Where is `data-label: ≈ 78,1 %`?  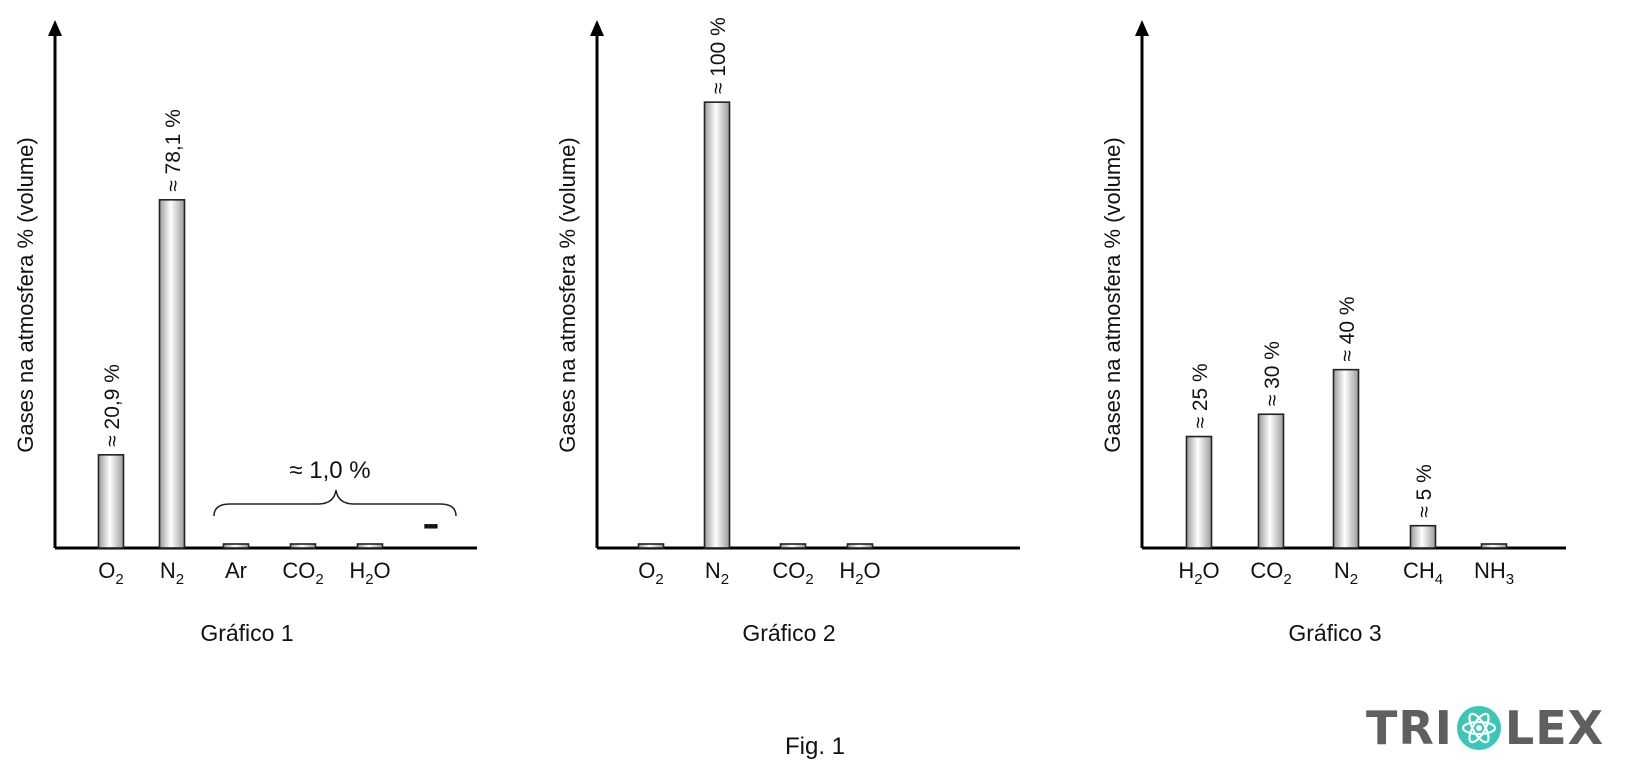
data-label: ≈ 78,1 % is located at coordinates (173, 150).